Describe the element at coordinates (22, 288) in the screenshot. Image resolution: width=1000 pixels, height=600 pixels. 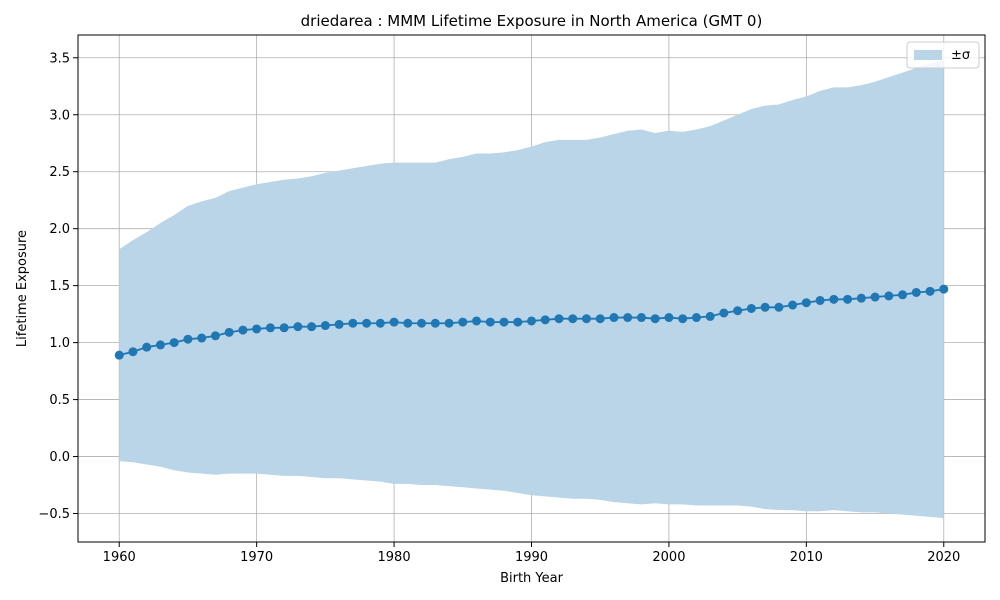
I see `y-axis-label: Lifetime Exposure` at that location.